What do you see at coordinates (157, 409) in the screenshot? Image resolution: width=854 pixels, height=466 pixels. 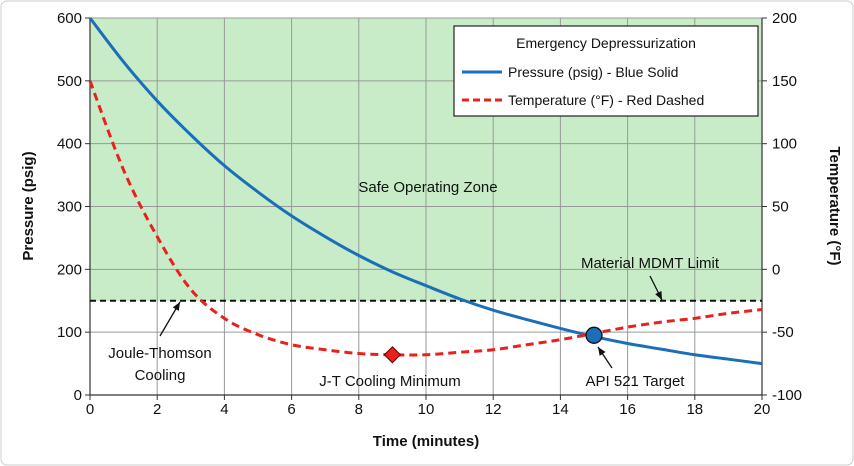 I see `x-tick-label: 2` at bounding box center [157, 409].